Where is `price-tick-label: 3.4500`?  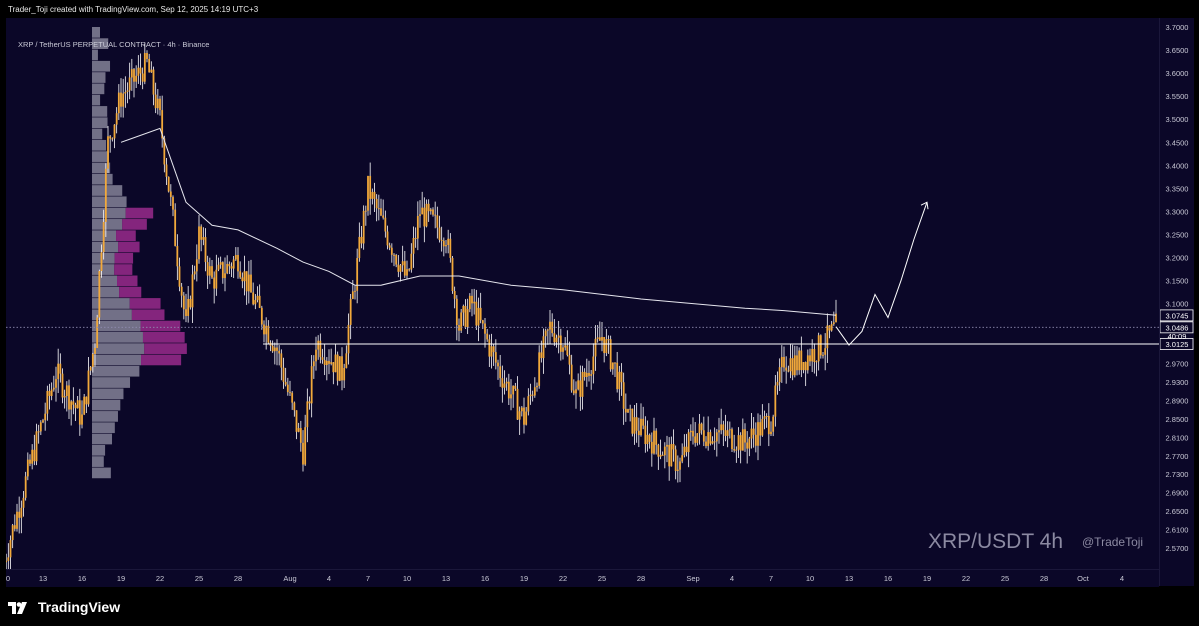 price-tick-label: 3.4500 is located at coordinates (1177, 142).